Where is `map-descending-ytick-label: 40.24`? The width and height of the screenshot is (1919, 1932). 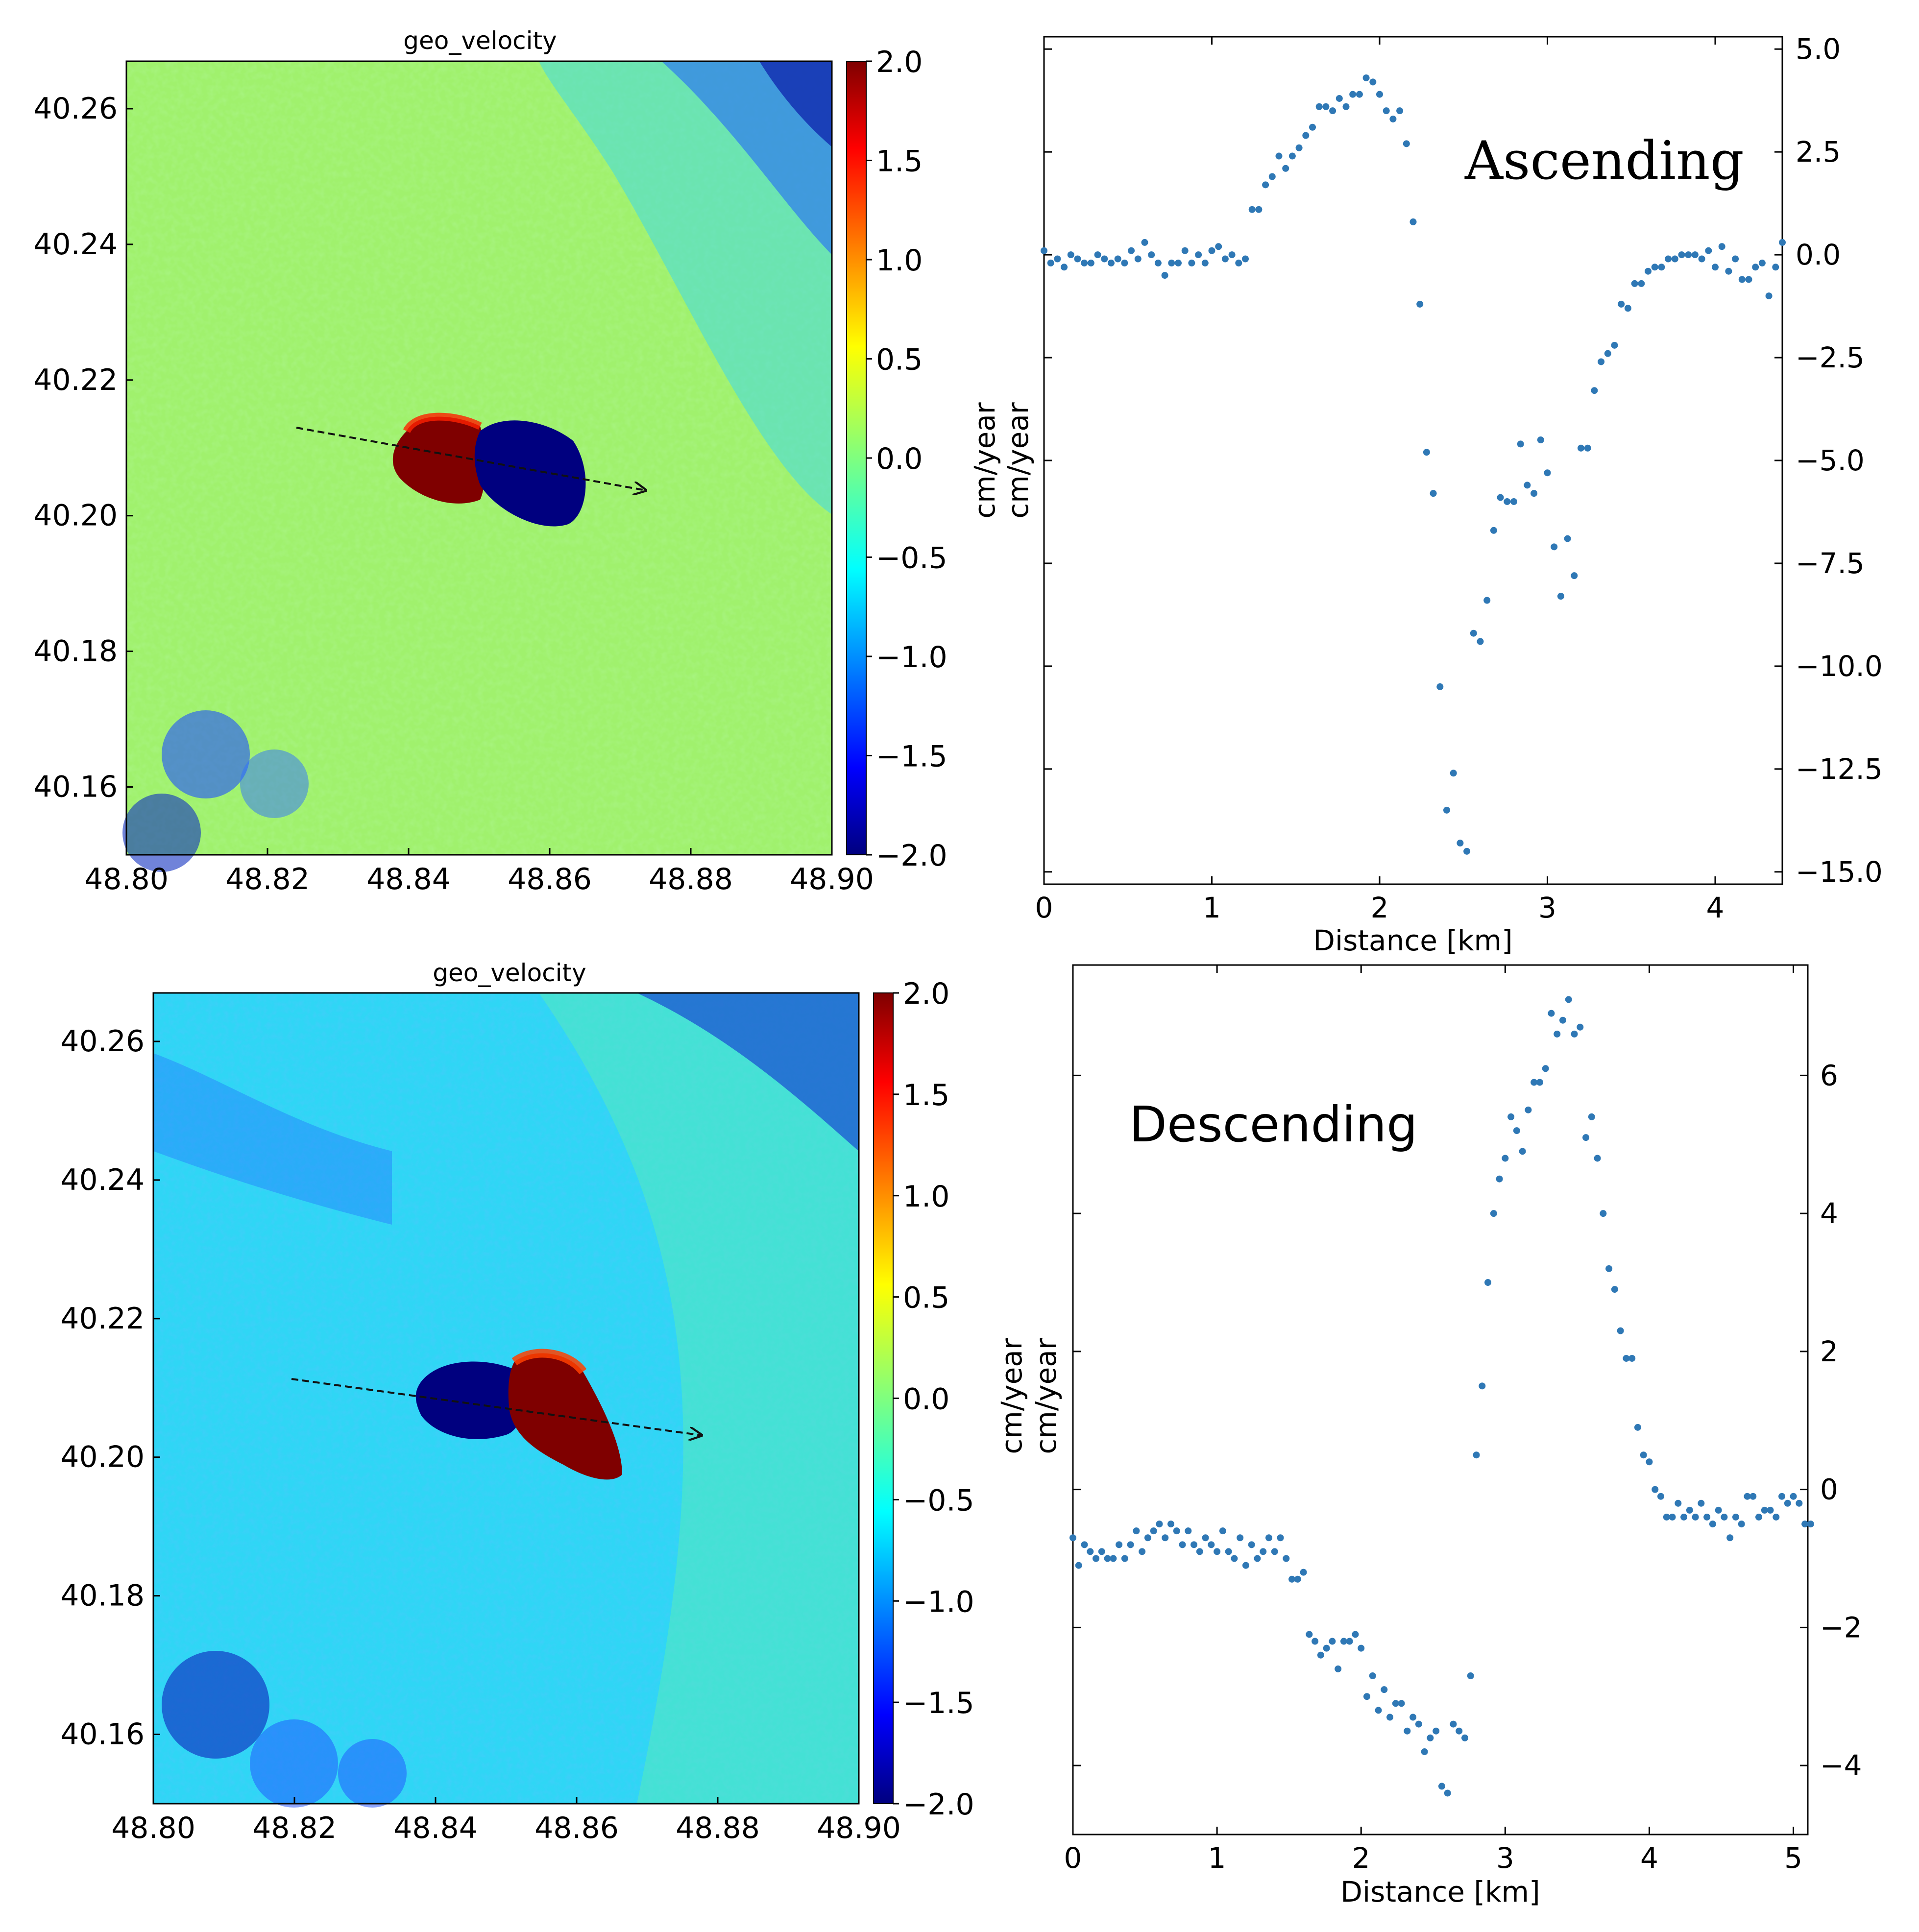 map-descending-ytick-label: 40.24 is located at coordinates (102, 1180).